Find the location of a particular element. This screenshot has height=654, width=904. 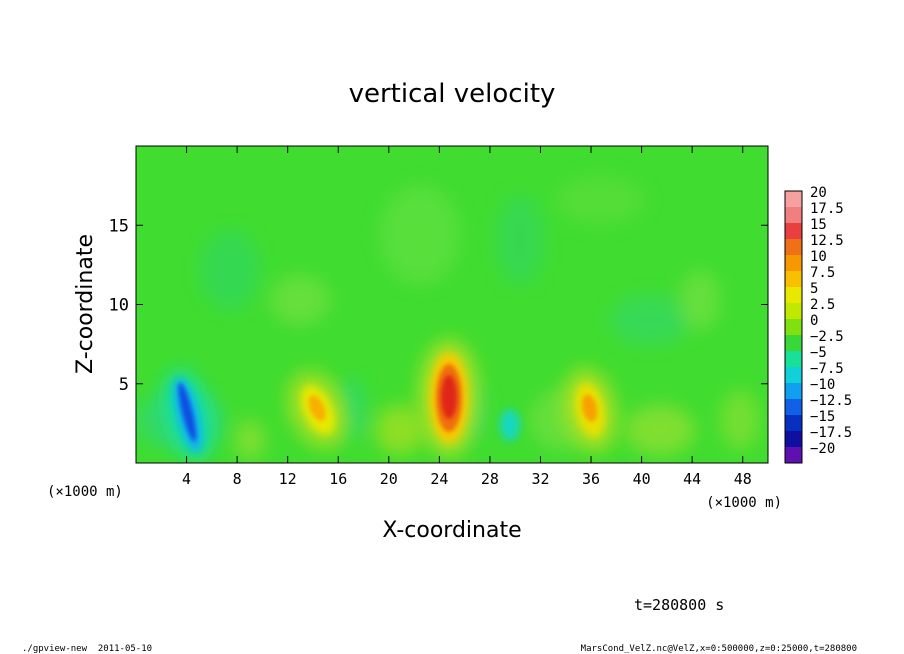

colorbar-label: 10 is located at coordinates (818, 257).